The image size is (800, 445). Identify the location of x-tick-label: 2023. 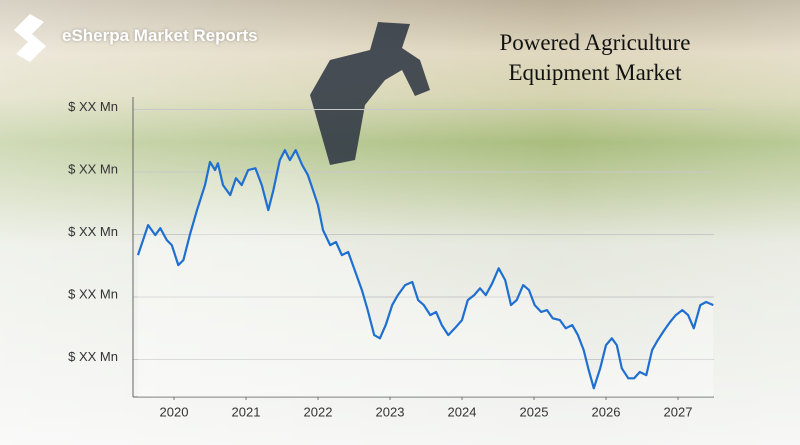
(390, 411).